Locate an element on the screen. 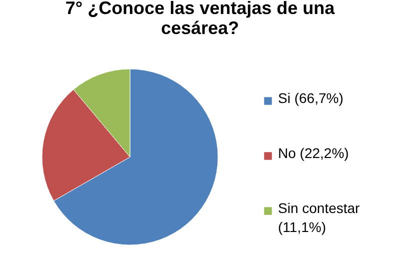 The height and width of the screenshot is (274, 400). legend-label: Si (66,7%) is located at coordinates (311, 98).